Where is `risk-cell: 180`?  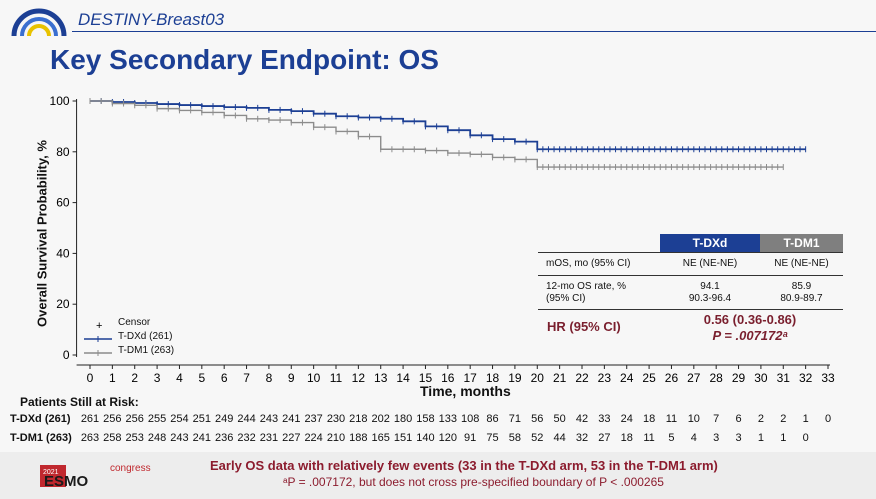 risk-cell: 180 is located at coordinates (403, 419).